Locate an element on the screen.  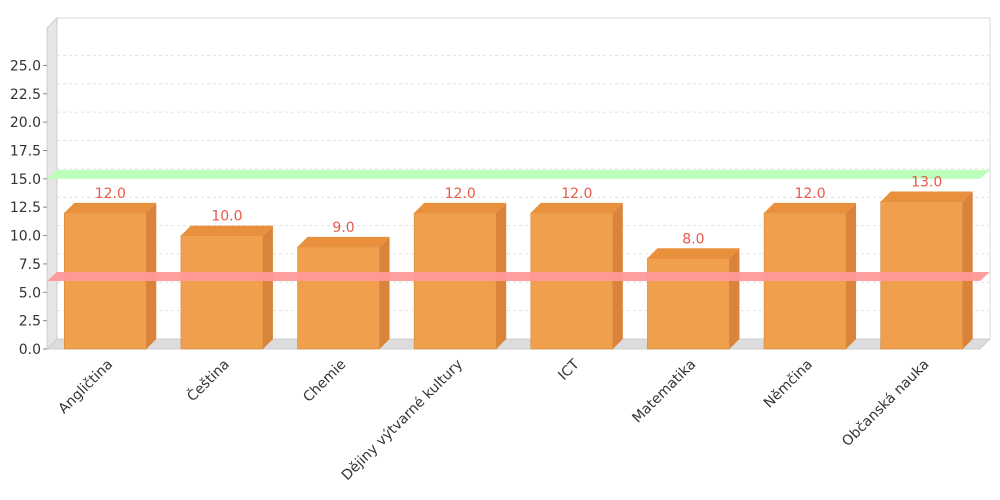
y-tick-label: 12.5 is located at coordinates (25, 208).